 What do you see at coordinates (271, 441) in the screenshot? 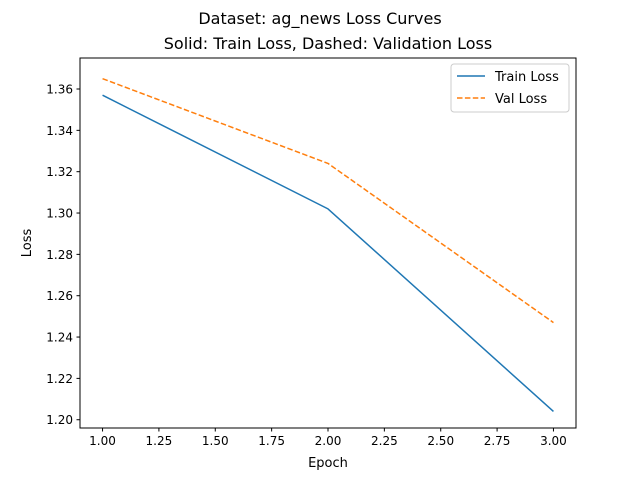
I see `x-tick-label: 1.75` at bounding box center [271, 441].